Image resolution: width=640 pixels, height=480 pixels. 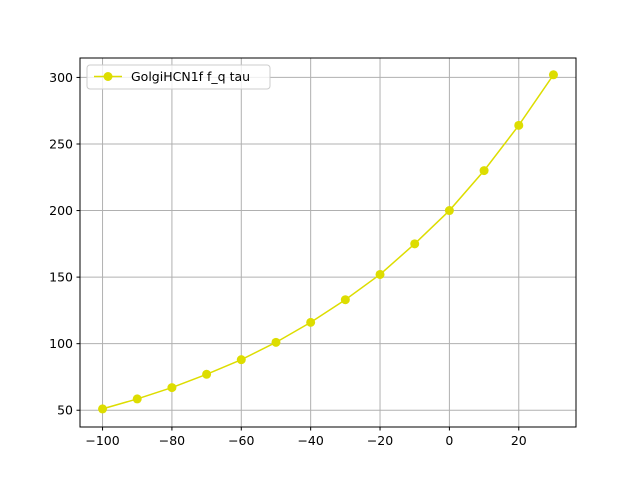 What do you see at coordinates (519, 440) in the screenshot?
I see `x-tick-label: 20` at bounding box center [519, 440].